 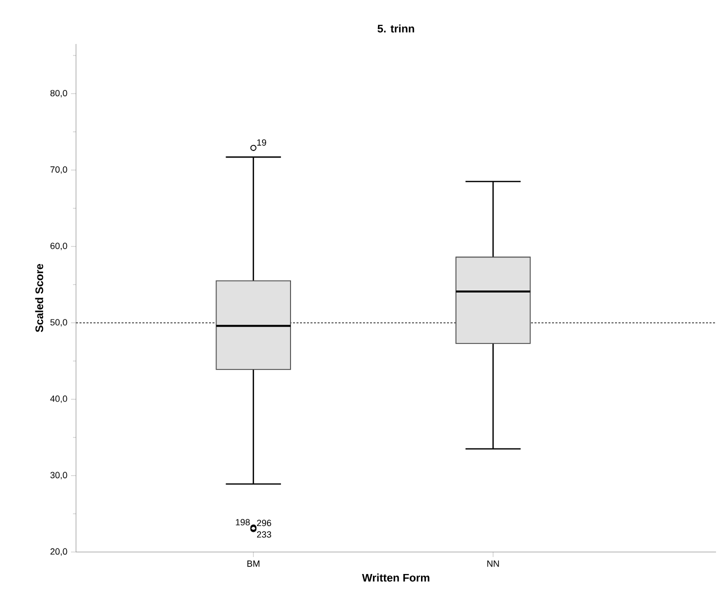 What do you see at coordinates (264, 534) in the screenshot?
I see `annotation: 233` at bounding box center [264, 534].